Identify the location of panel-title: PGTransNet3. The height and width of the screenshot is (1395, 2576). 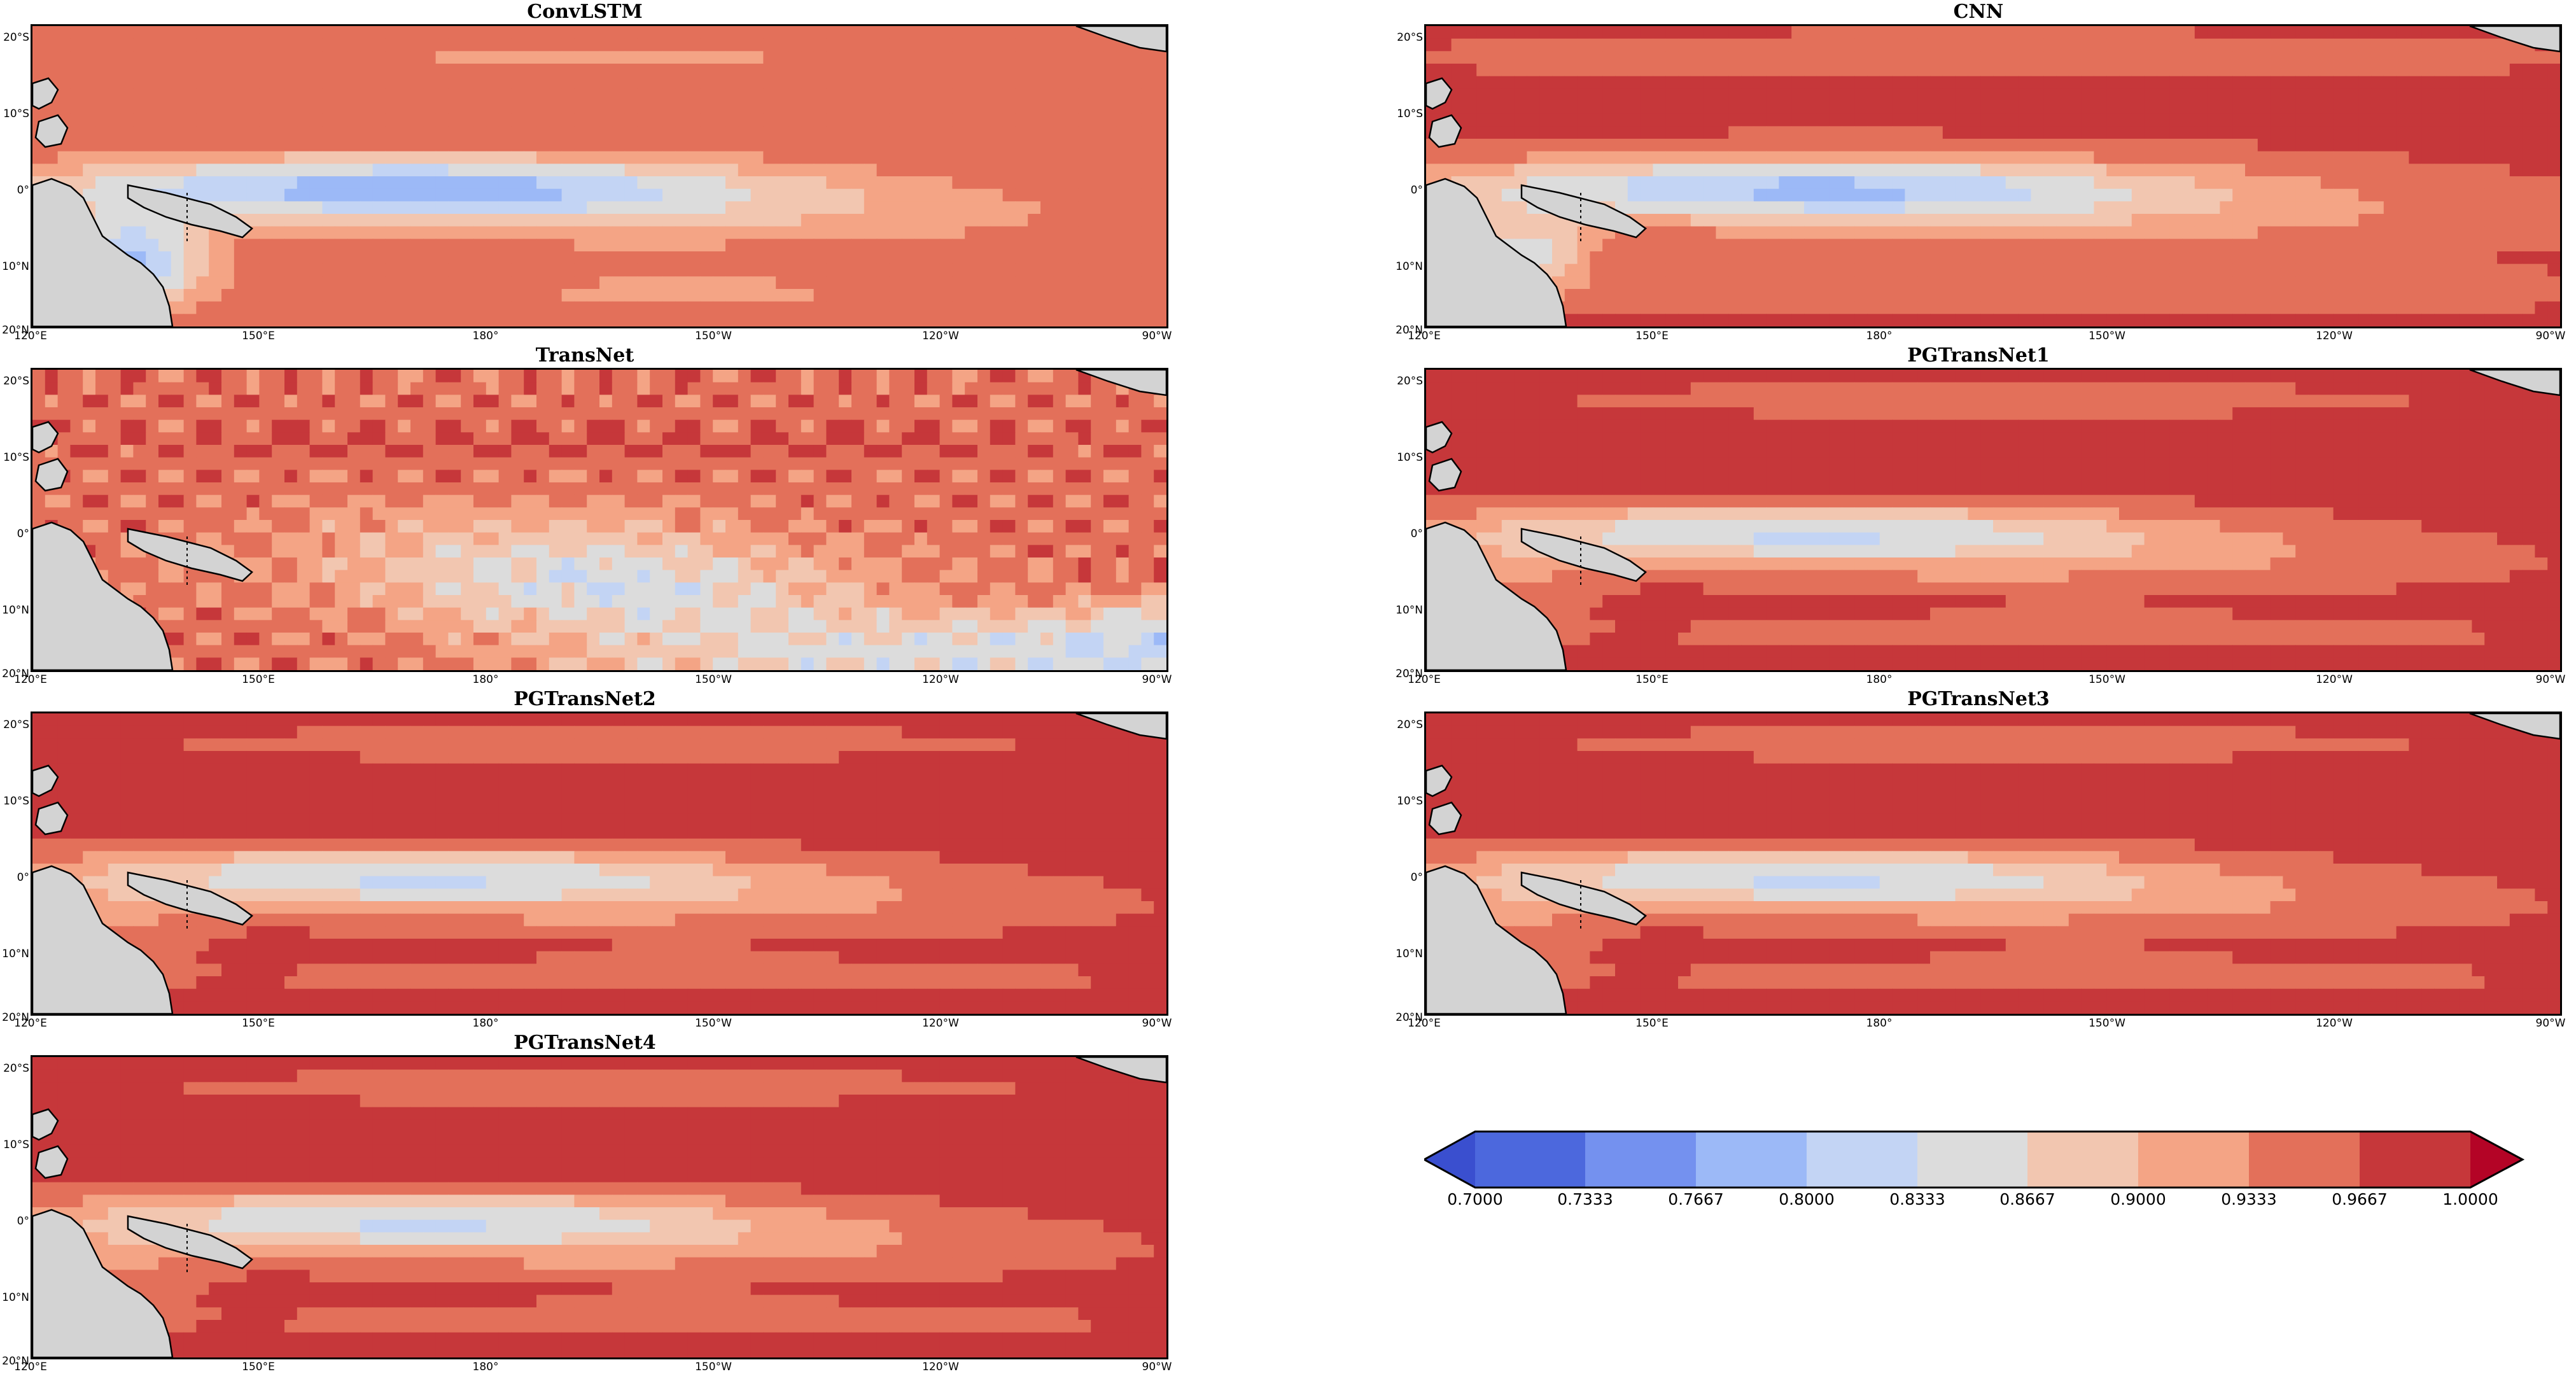
(1978, 699).